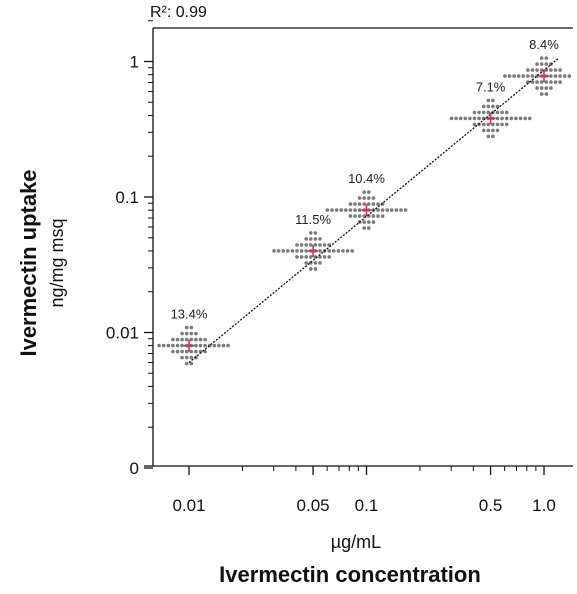  I want to click on y-axis-unit: ng/mg msq, so click(57, 262).